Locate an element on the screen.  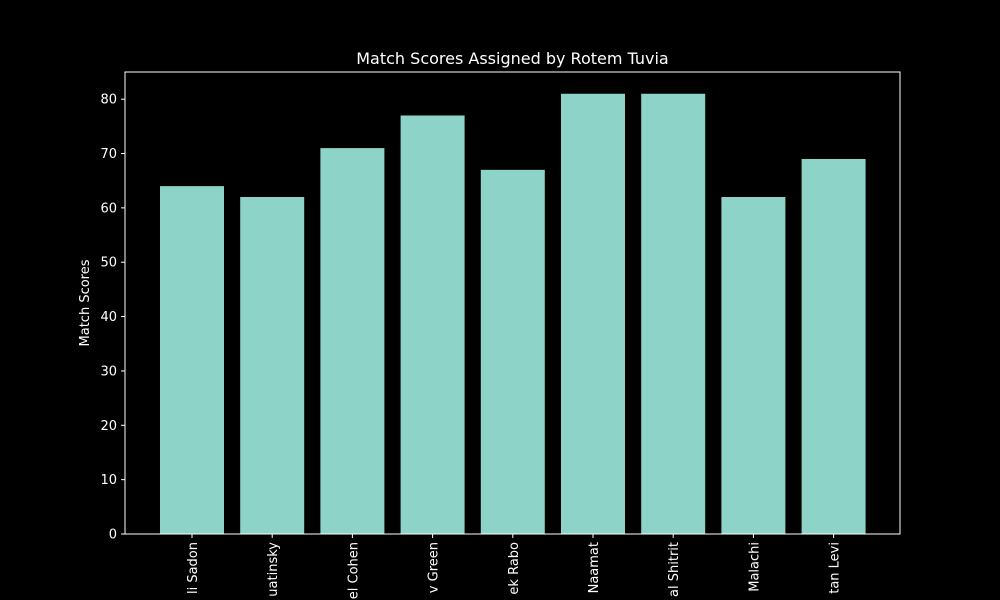
y-tick-label-1: 10 is located at coordinates (108, 480).